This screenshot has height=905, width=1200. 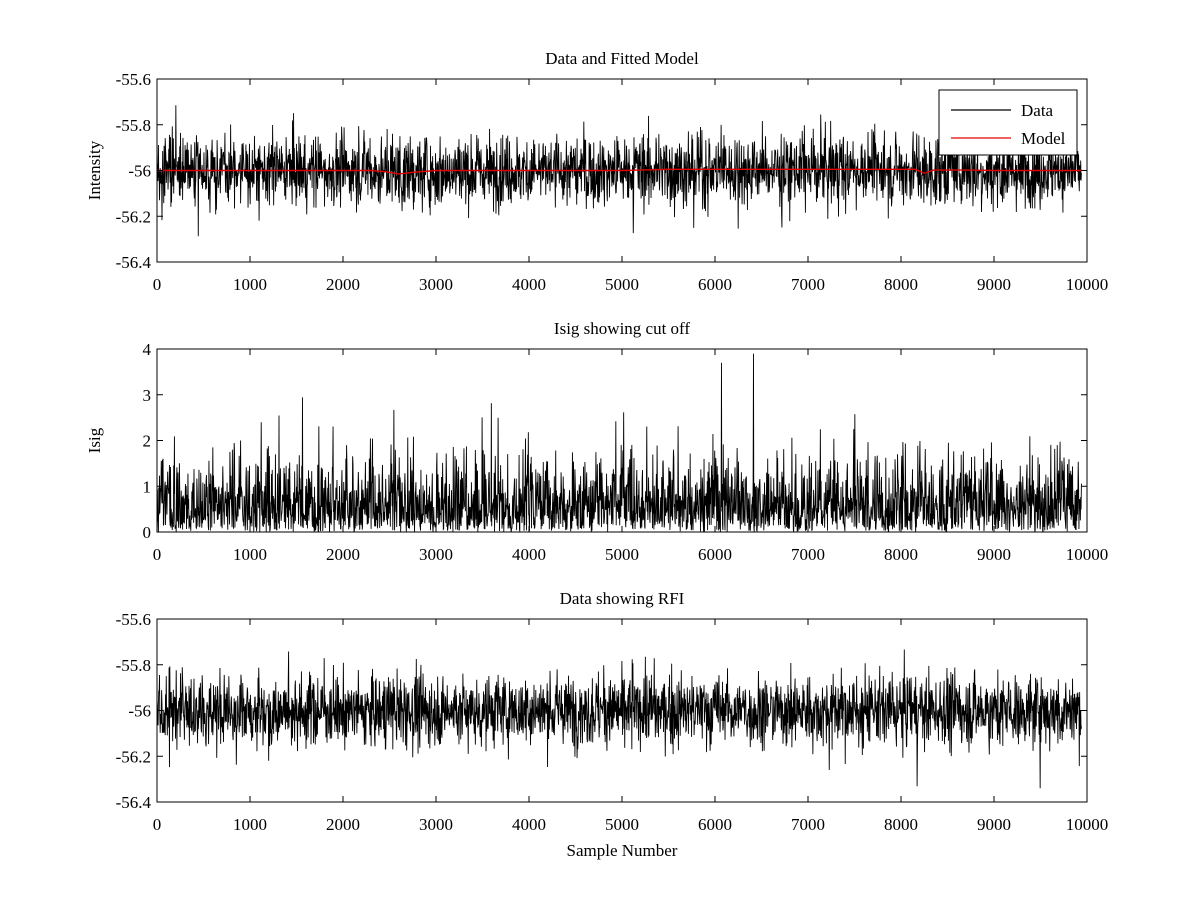 What do you see at coordinates (147, 486) in the screenshot?
I see `y-tick-label: 1` at bounding box center [147, 486].